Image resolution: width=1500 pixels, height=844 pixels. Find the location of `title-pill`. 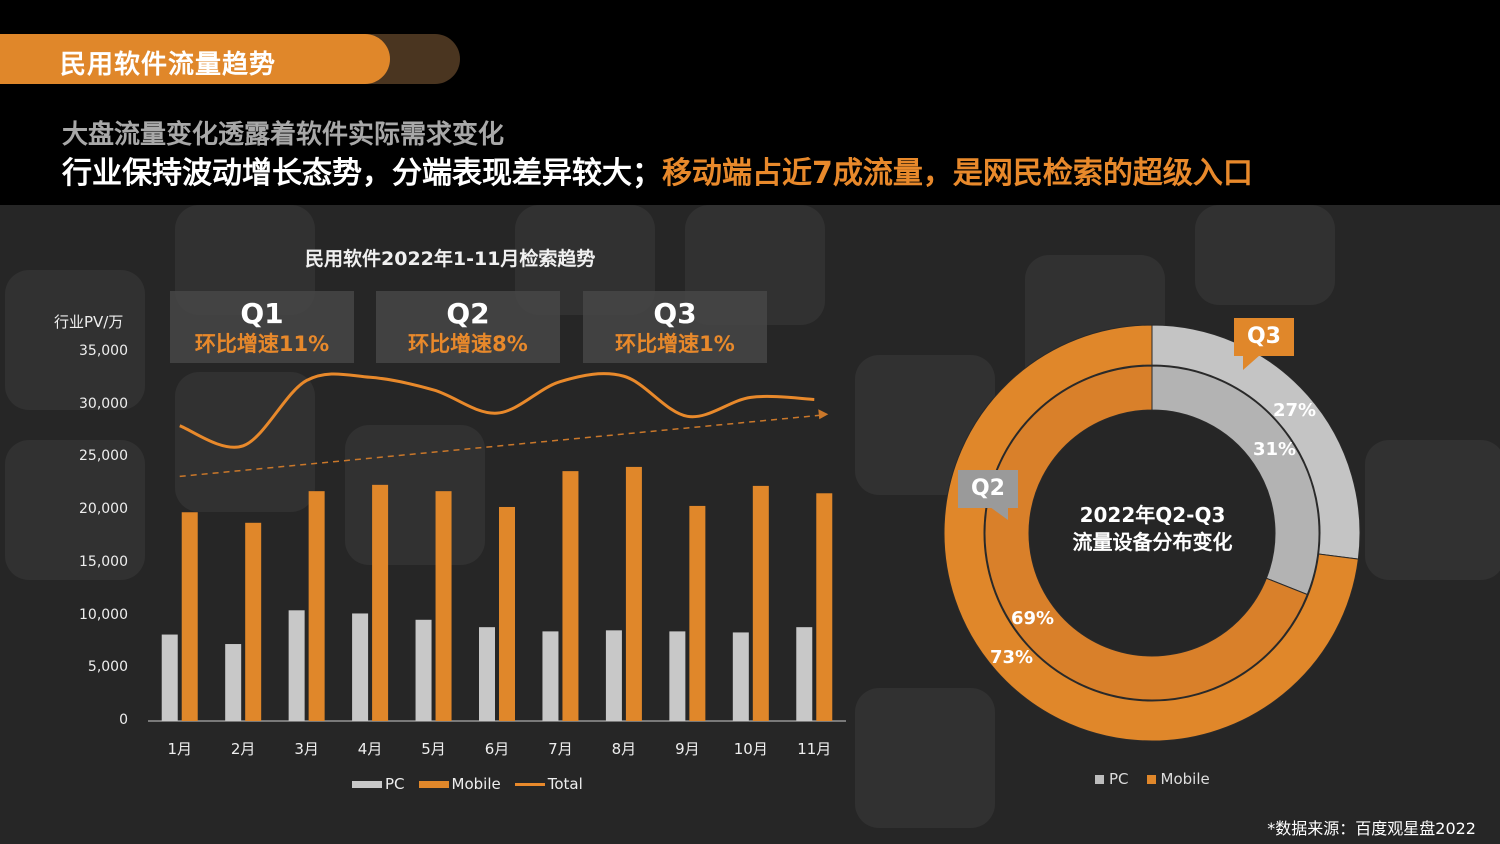

title-pill is located at coordinates (195, 59).